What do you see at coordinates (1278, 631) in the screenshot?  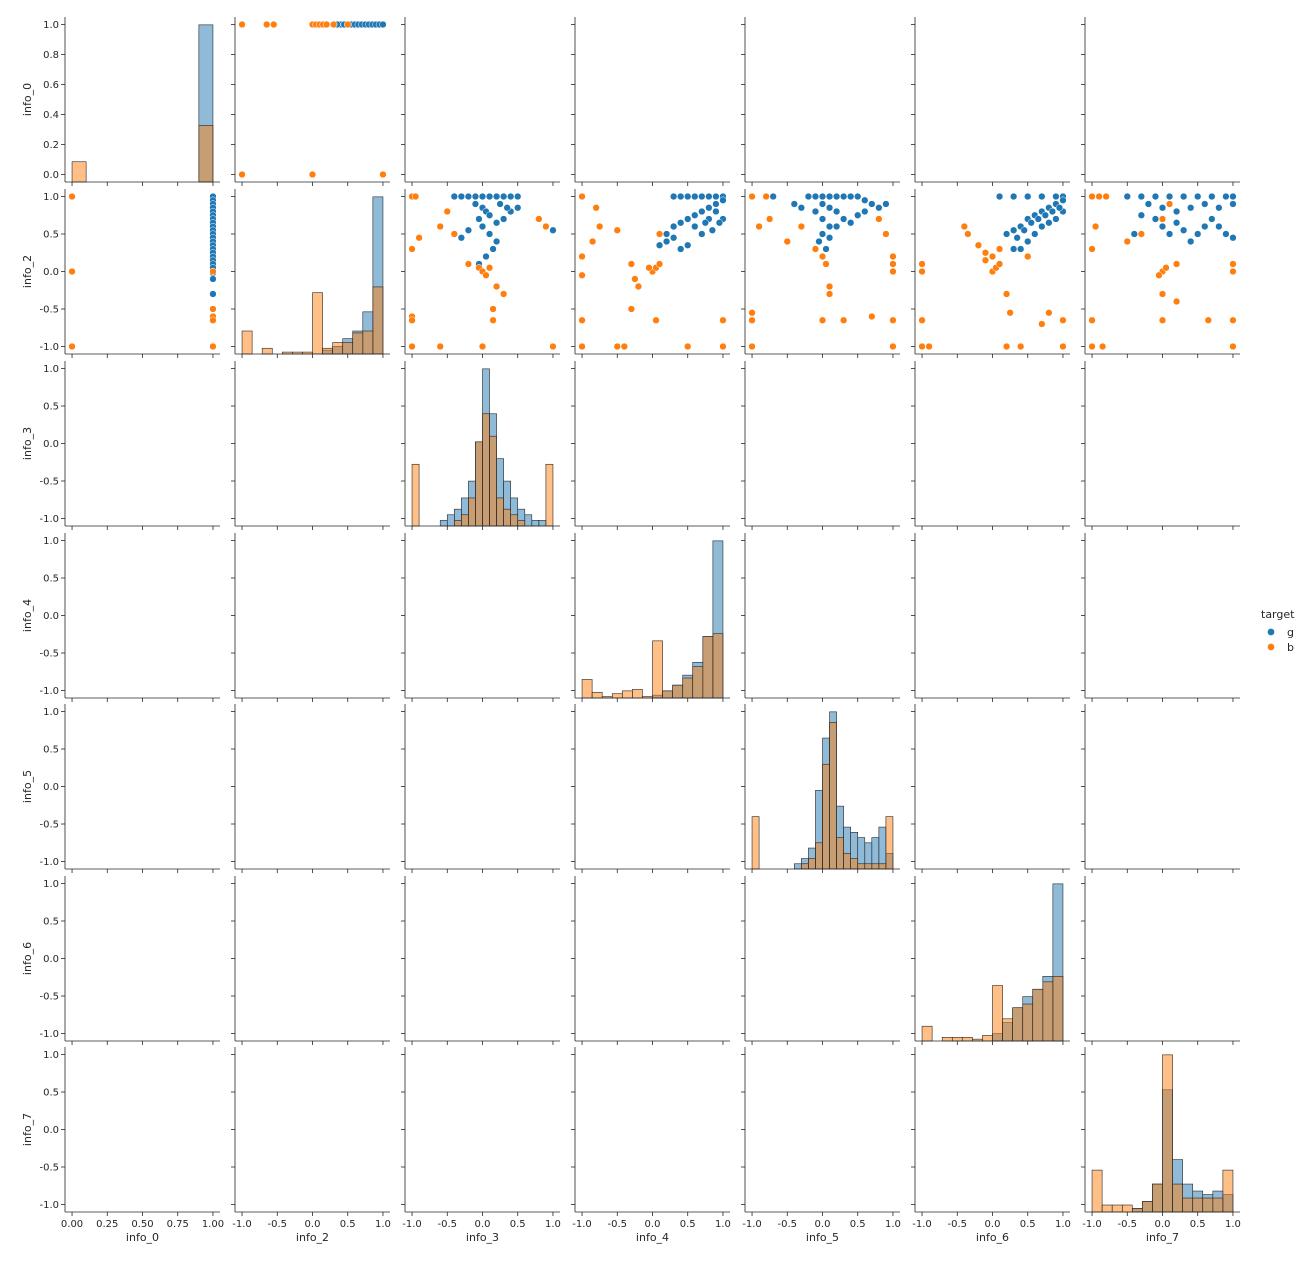 I see `legend: target gb` at bounding box center [1278, 631].